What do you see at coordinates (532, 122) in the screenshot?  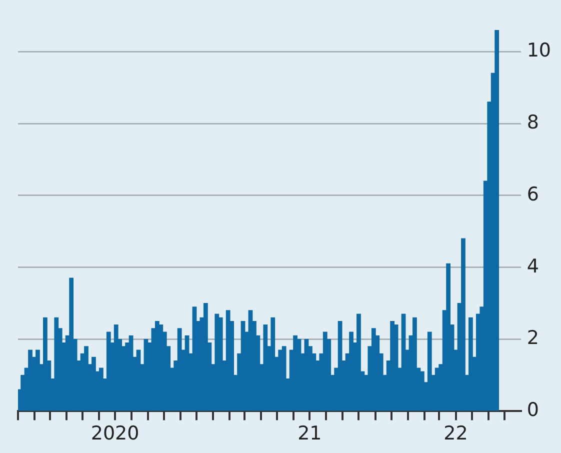 I see `y-tick-label: 8` at bounding box center [532, 122].